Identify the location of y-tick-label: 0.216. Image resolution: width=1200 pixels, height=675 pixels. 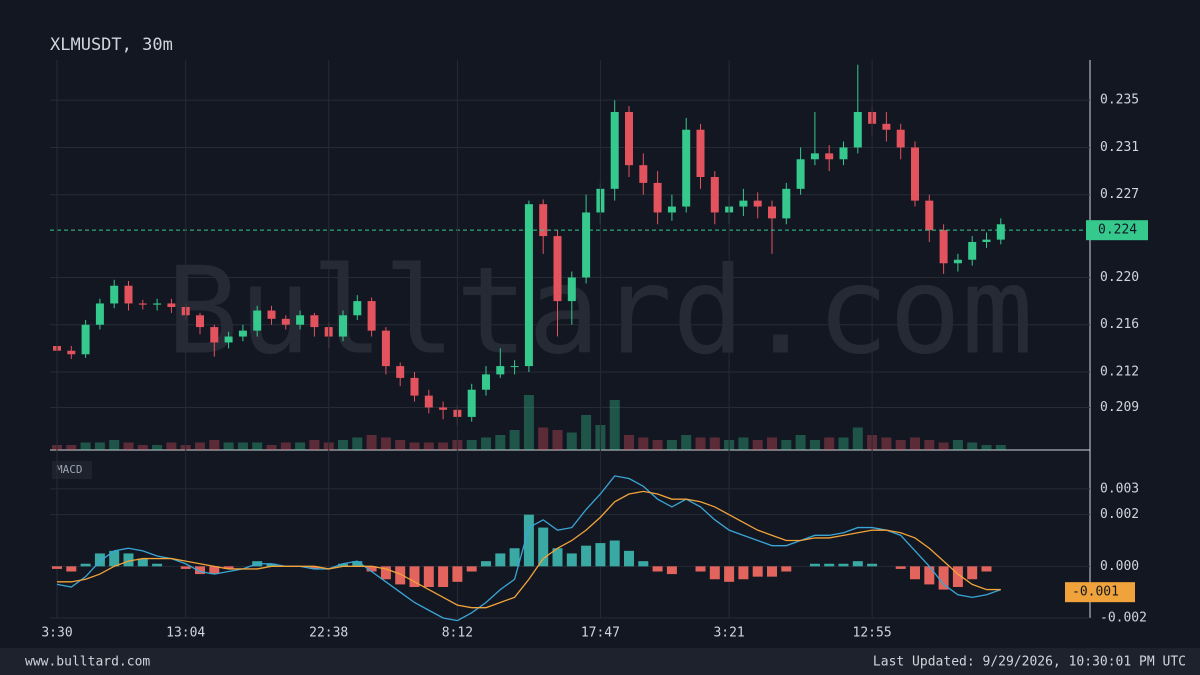
(1119, 324).